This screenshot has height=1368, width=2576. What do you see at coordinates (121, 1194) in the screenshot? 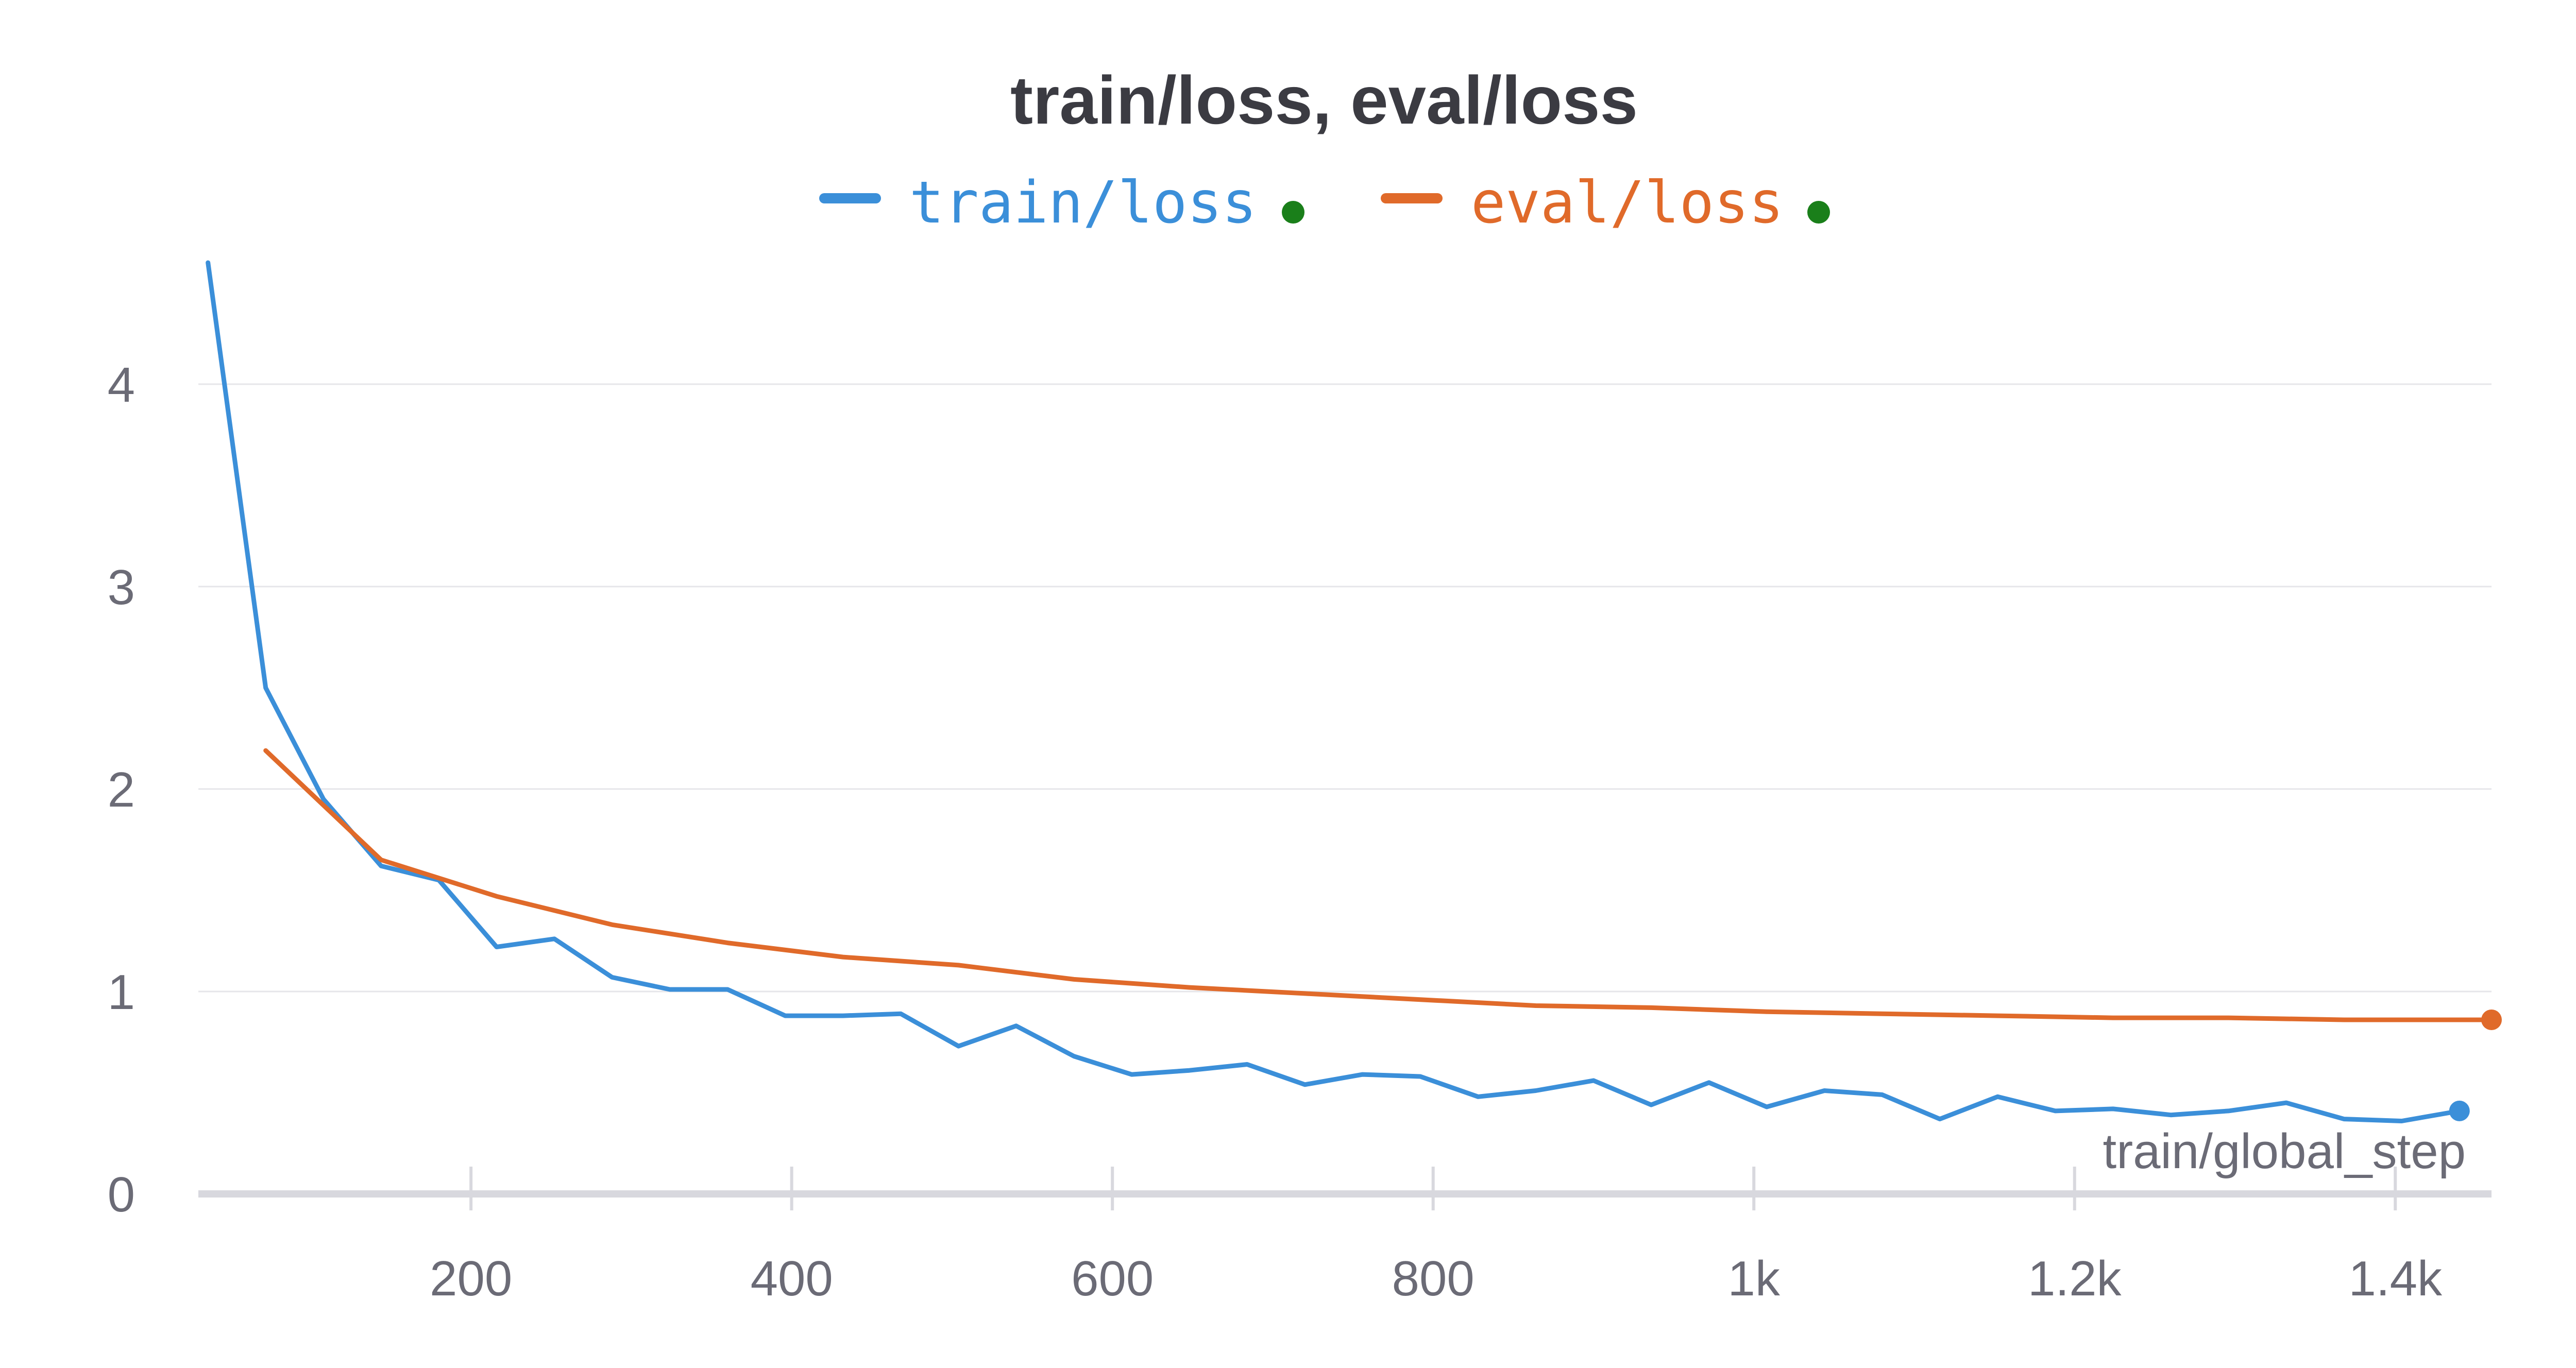
I see `y-tick-label: 0` at bounding box center [121, 1194].